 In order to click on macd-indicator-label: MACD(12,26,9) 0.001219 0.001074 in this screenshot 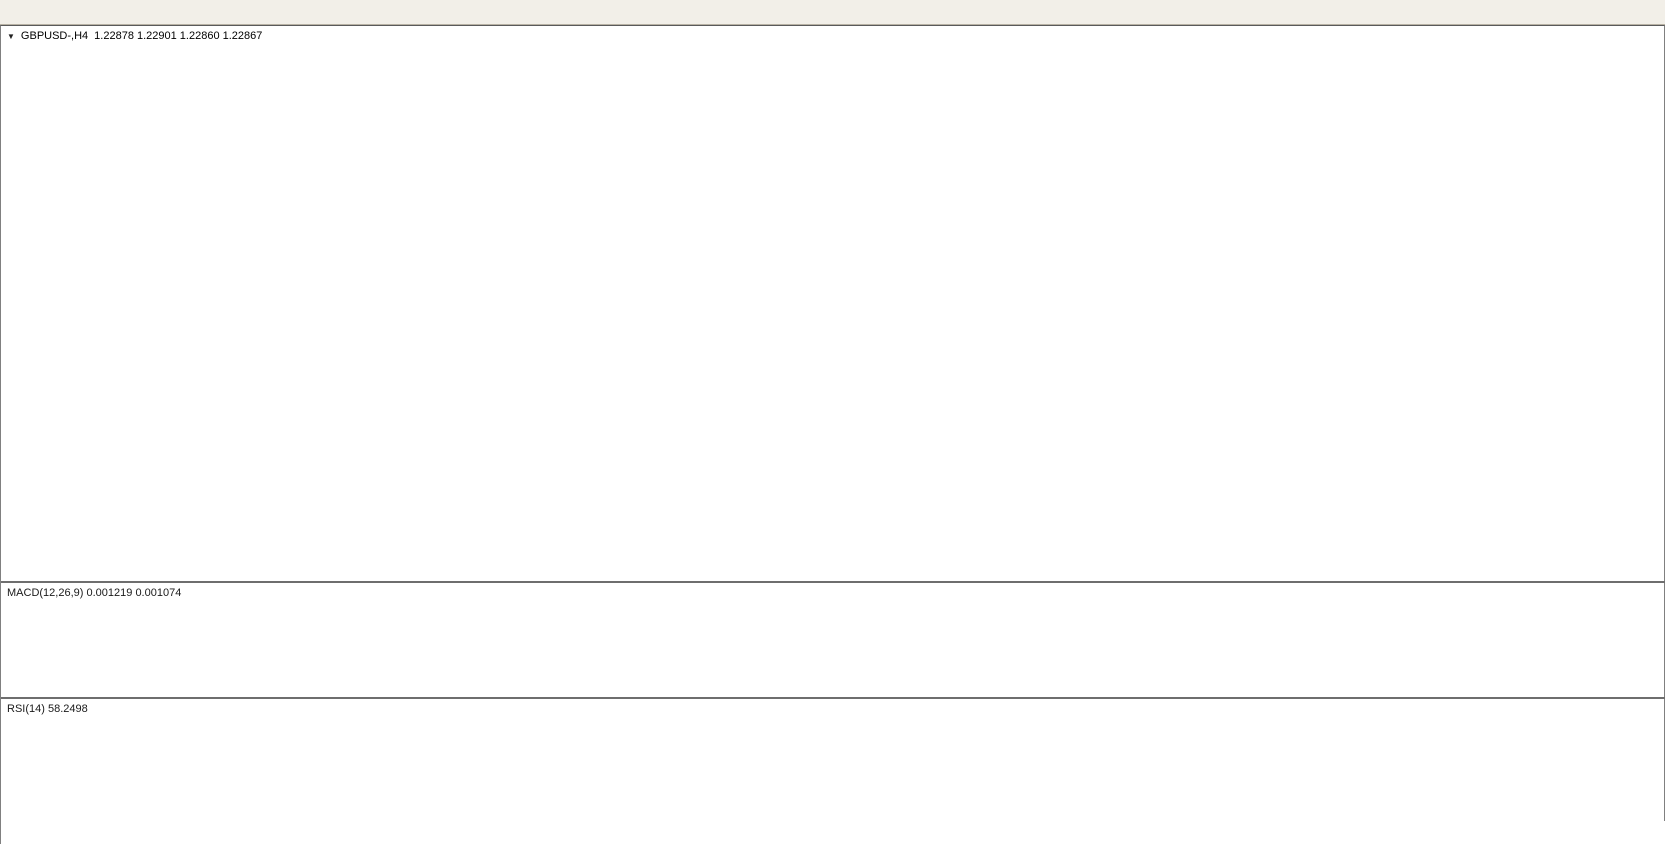, I will do `click(94, 593)`.